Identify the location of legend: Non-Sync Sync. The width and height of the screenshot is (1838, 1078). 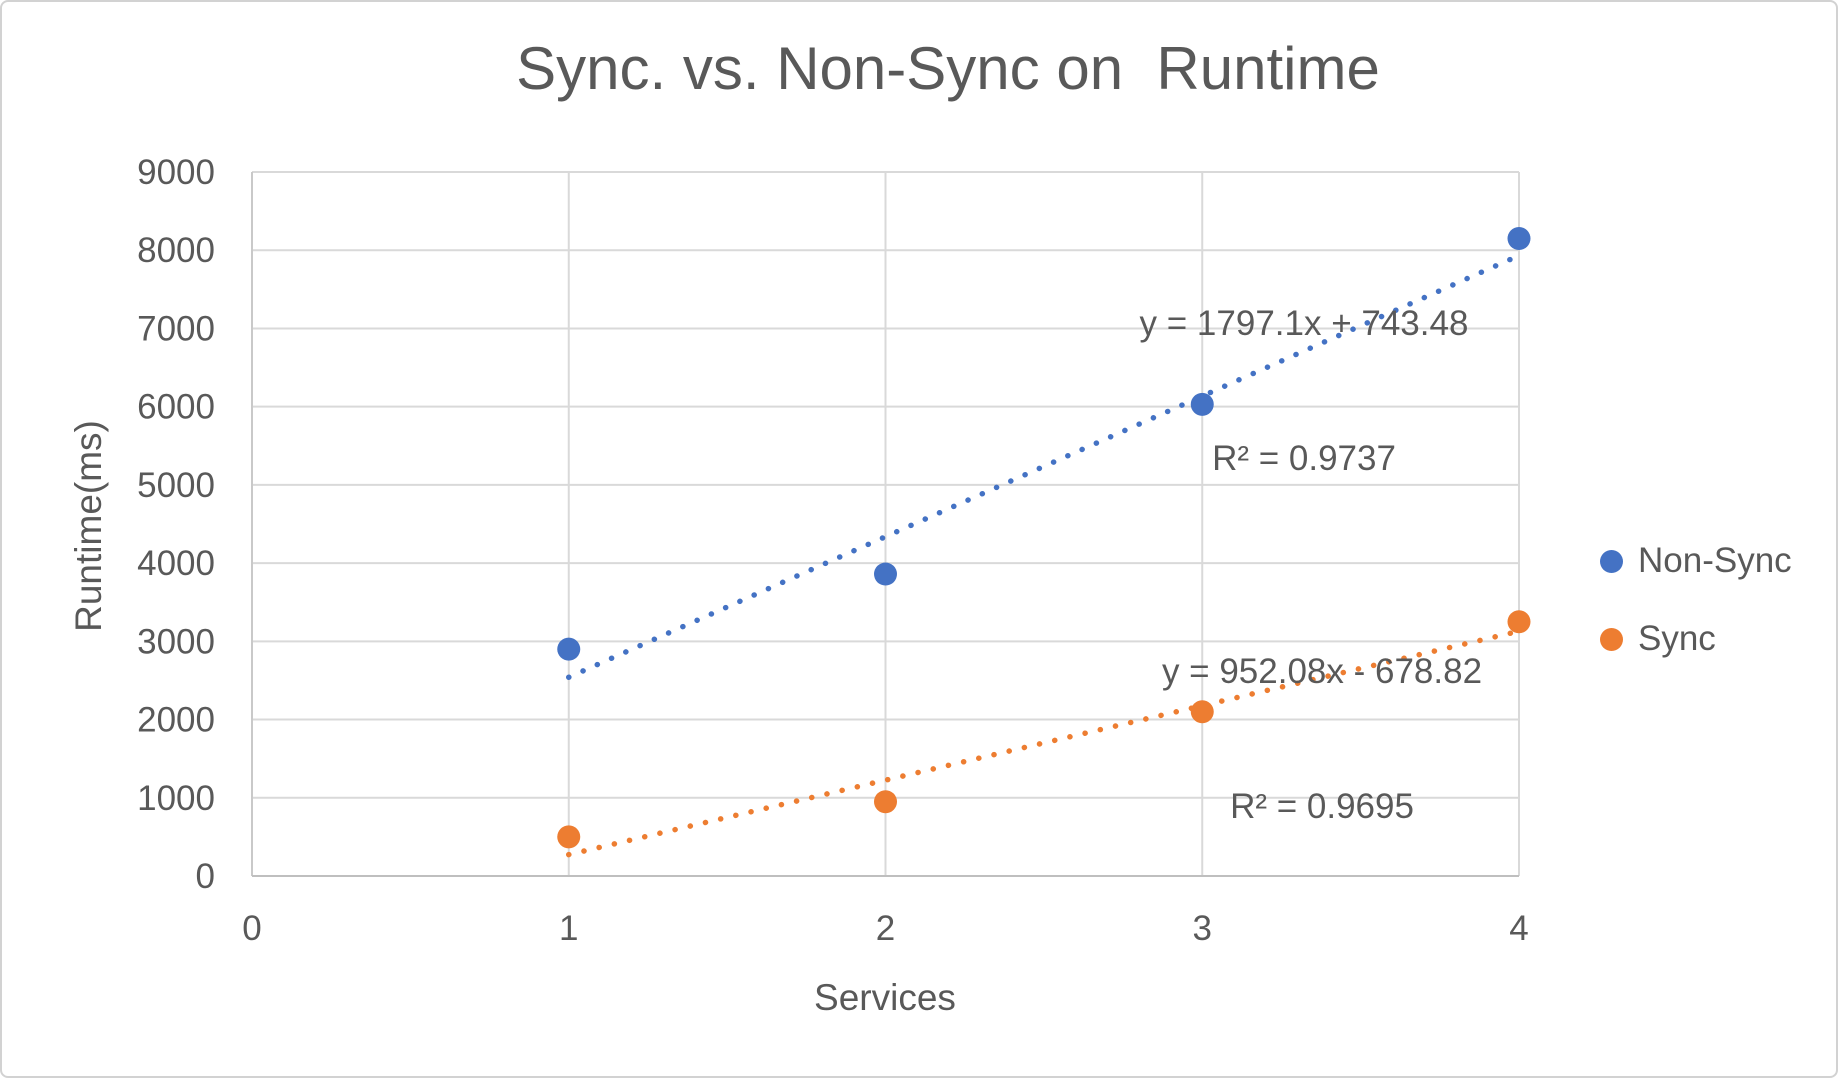
(1696, 618).